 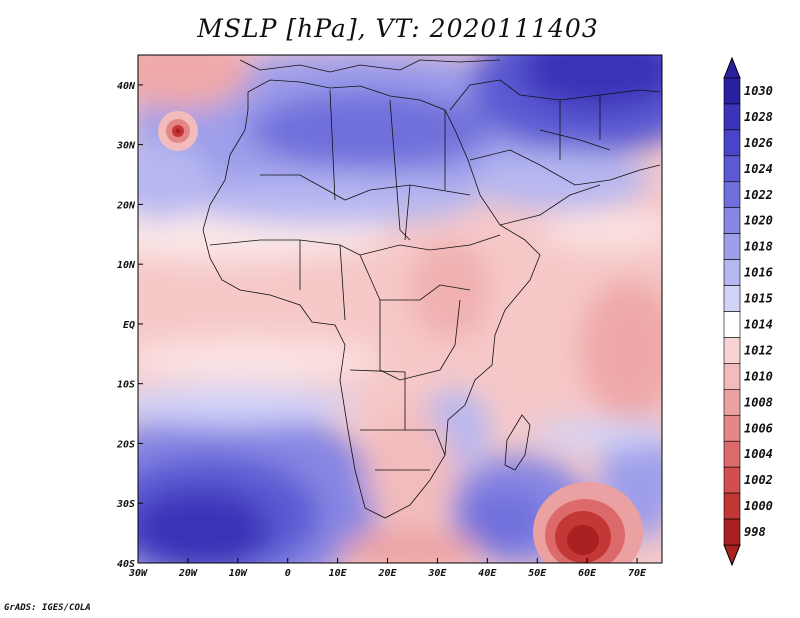 What do you see at coordinates (732, 67) in the screenshot?
I see `colorbar-max-arrow` at bounding box center [732, 67].